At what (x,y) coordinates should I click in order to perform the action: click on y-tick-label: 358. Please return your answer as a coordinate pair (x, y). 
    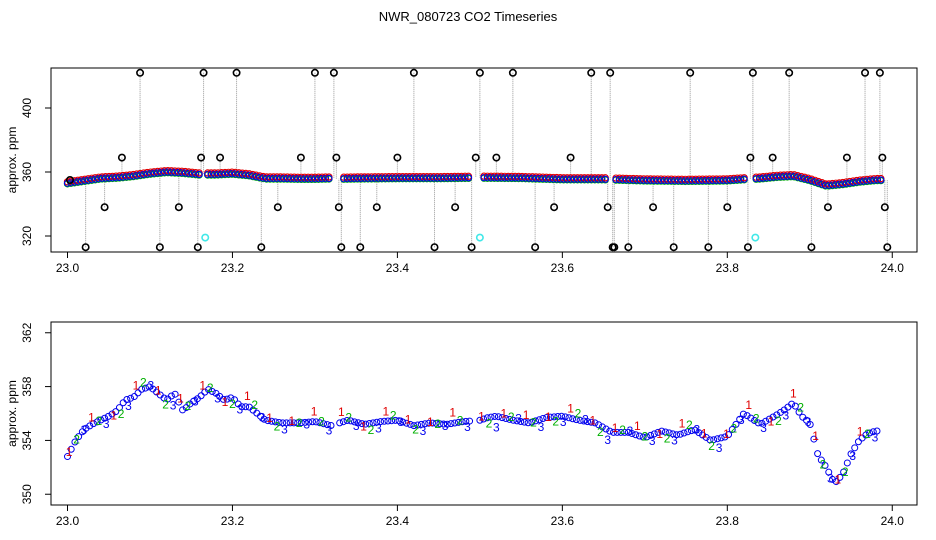
    Looking at the image, I should click on (27, 386).